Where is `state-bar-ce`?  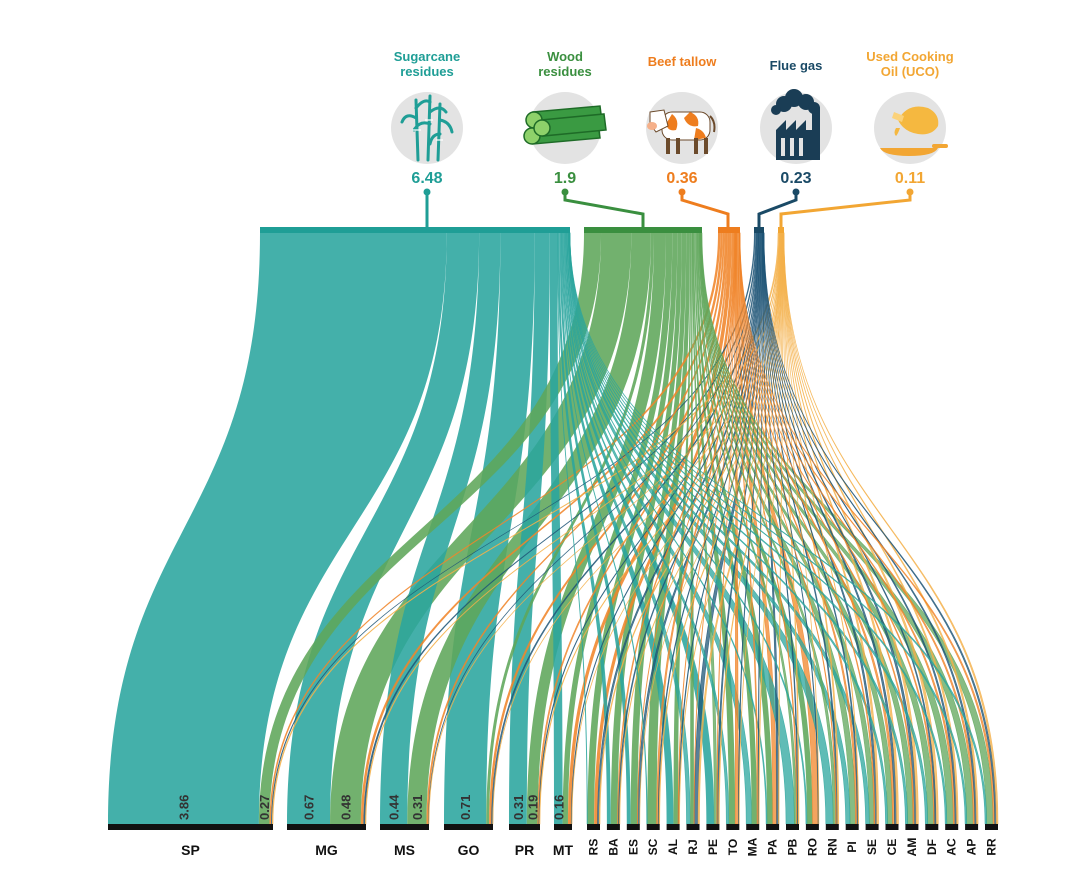
state-bar-ce is located at coordinates (892, 827).